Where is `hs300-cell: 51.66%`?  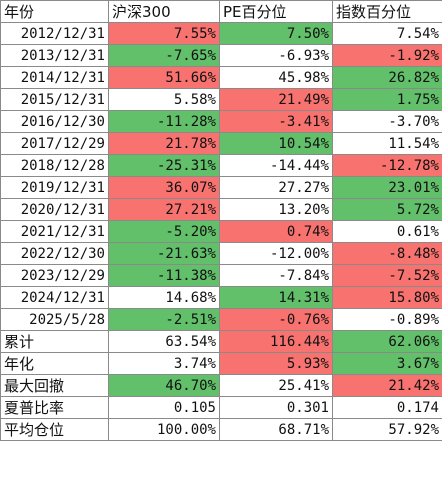 hs300-cell: 51.66% is located at coordinates (164, 77).